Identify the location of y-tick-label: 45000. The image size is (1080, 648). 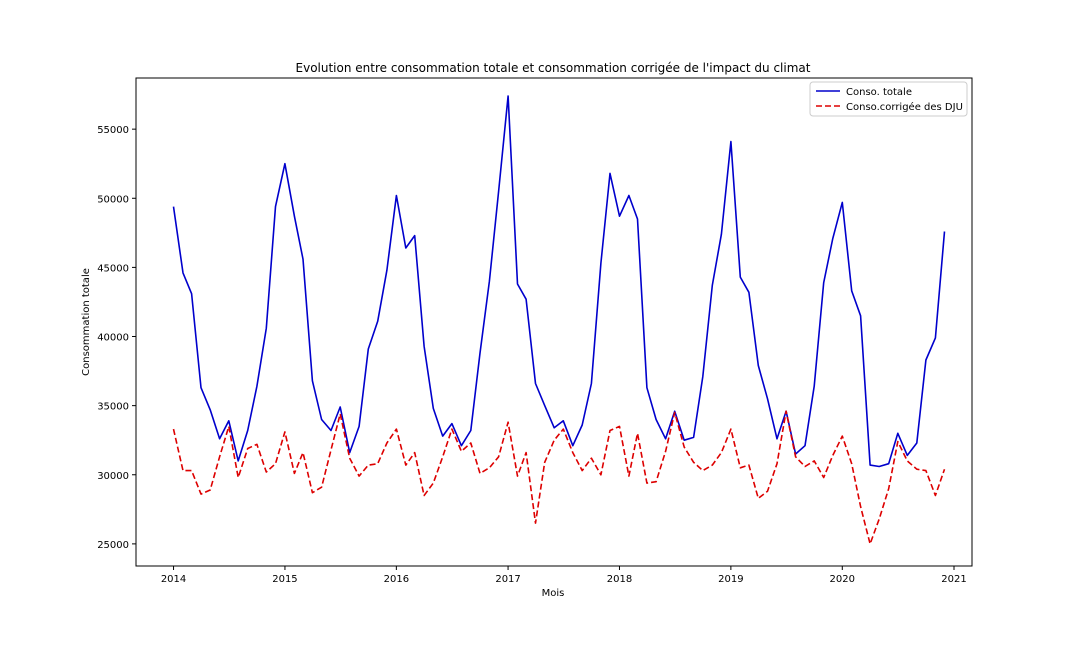
(113, 268).